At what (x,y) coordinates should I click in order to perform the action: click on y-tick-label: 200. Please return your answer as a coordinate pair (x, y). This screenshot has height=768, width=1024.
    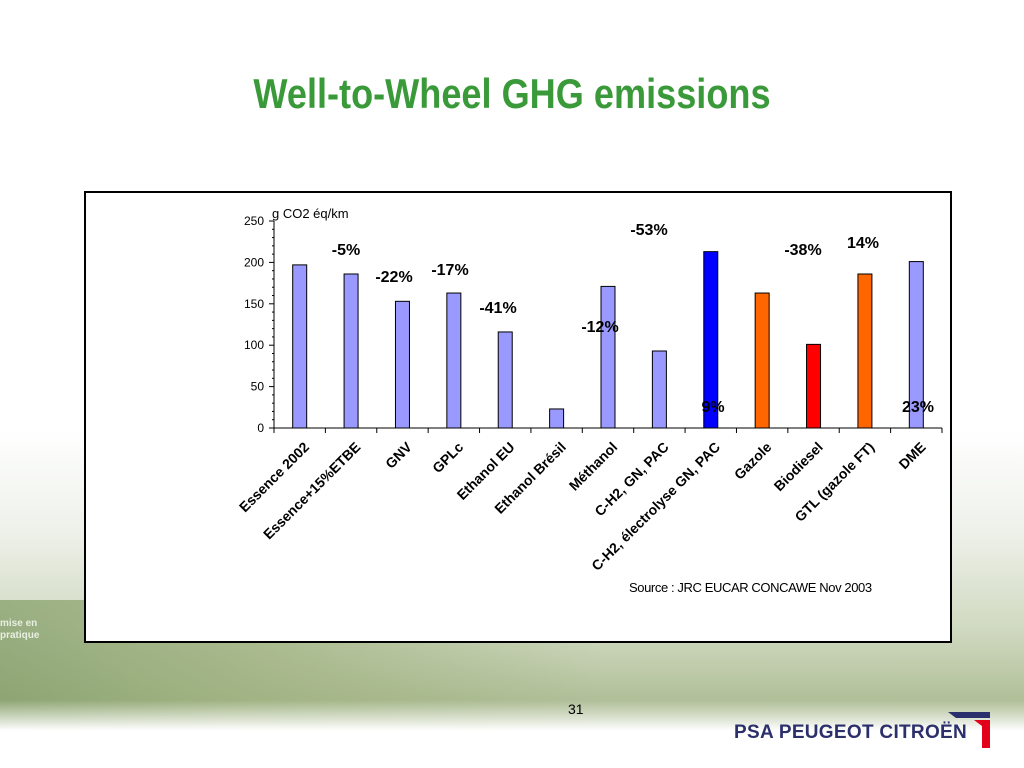
    Looking at the image, I should click on (254, 262).